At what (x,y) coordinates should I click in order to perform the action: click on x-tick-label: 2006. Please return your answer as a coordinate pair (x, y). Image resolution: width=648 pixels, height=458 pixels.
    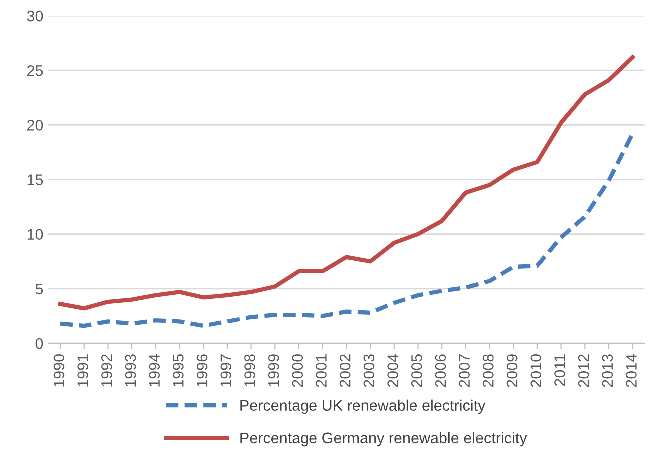
    Looking at the image, I should click on (440, 371).